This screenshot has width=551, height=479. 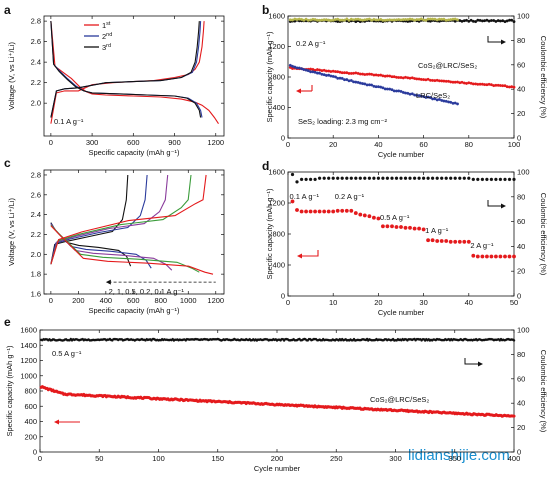 I want to click on bracket-arrow, so click(x=494, y=203).